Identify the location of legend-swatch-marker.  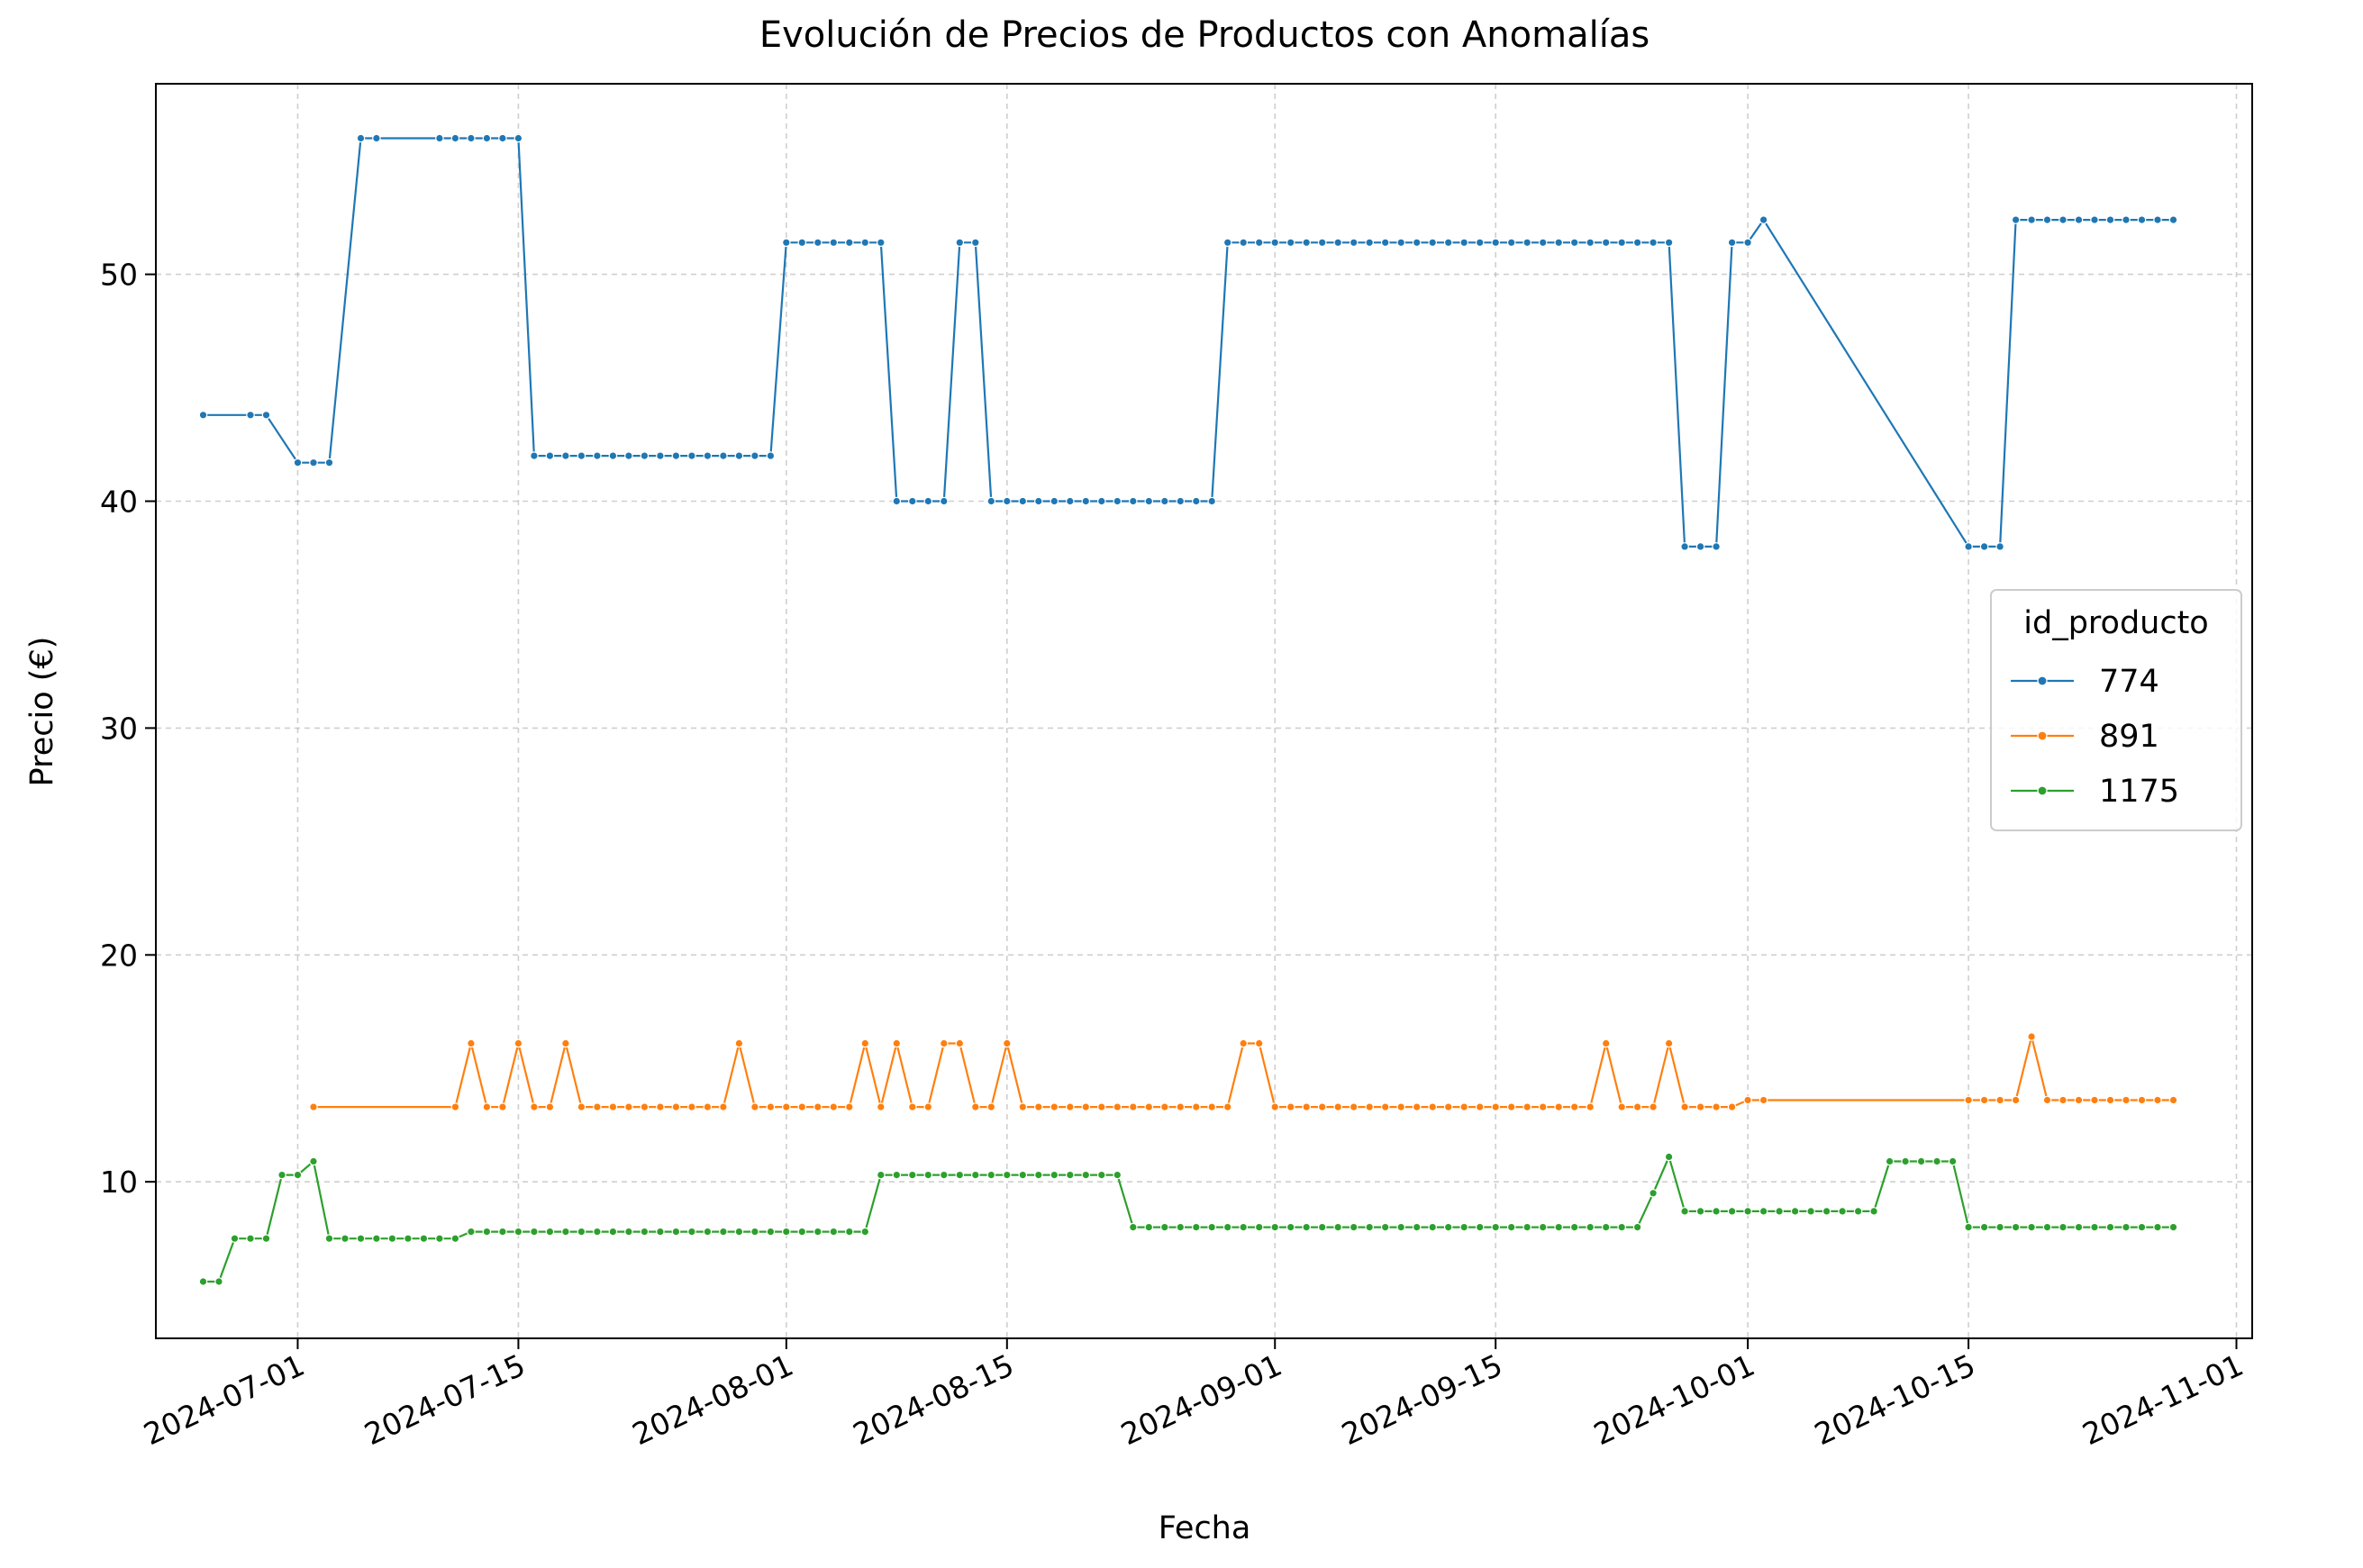
(2042, 735).